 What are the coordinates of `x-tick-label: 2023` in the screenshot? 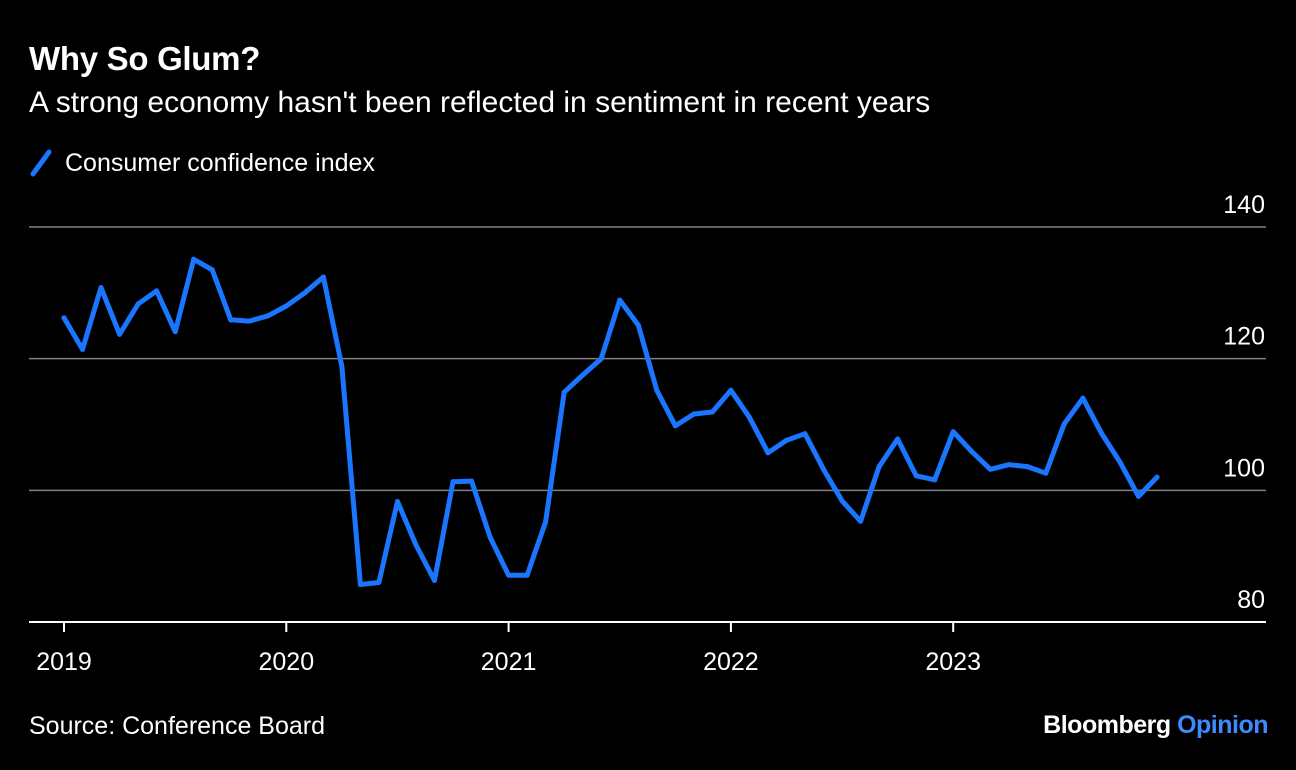 It's located at (953, 662).